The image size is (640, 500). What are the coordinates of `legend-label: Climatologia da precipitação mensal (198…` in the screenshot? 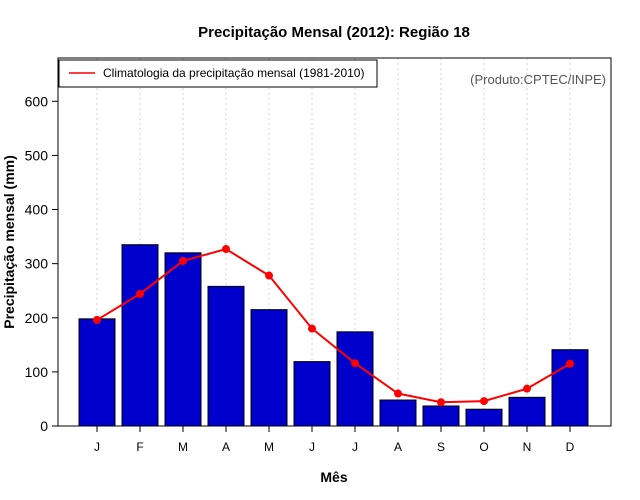 It's located at (233, 73).